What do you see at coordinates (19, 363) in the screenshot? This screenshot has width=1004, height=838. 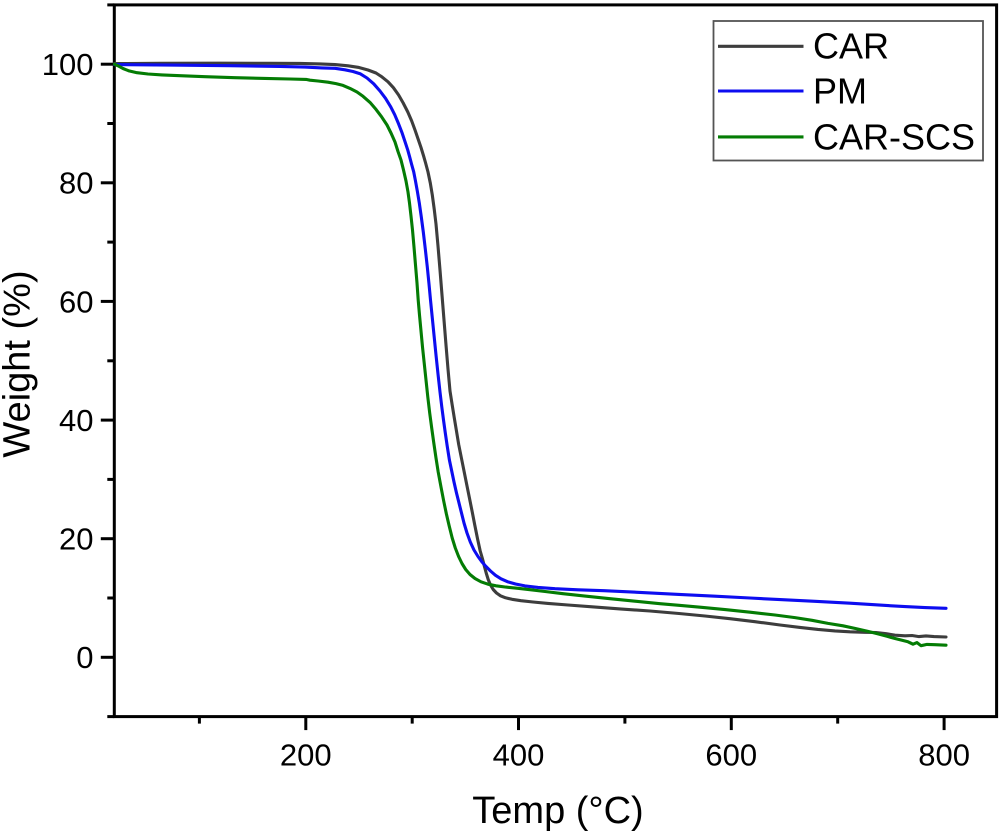 I see `svg-text: Weight (%)` at bounding box center [19, 363].